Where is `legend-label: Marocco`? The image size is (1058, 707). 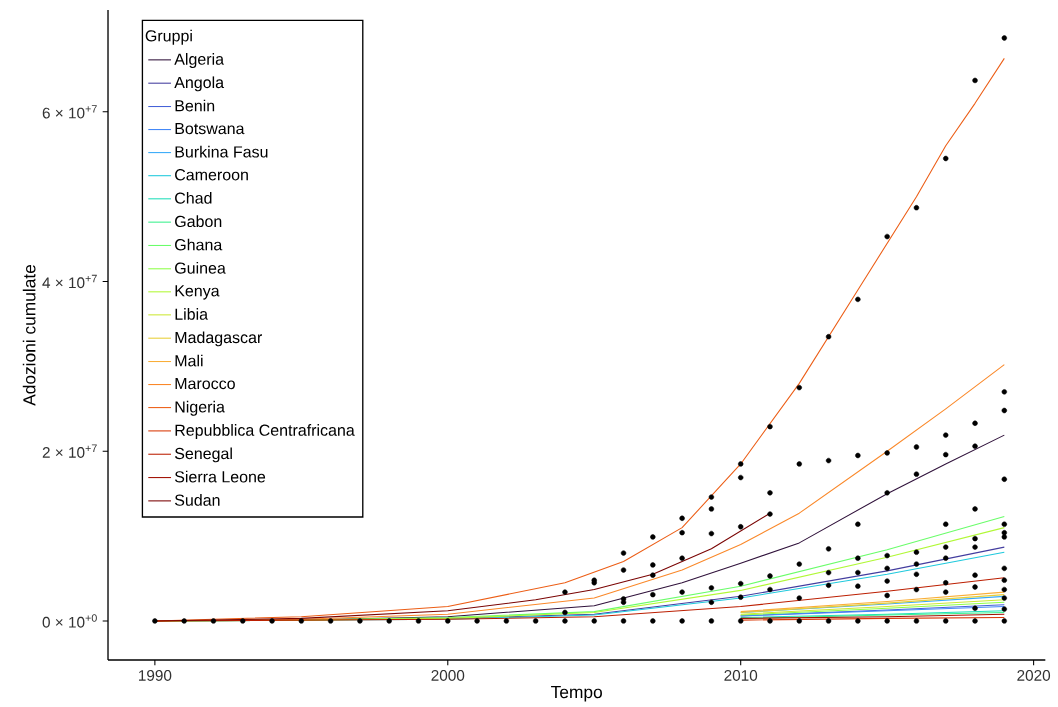 legend-label: Marocco is located at coordinates (205, 384).